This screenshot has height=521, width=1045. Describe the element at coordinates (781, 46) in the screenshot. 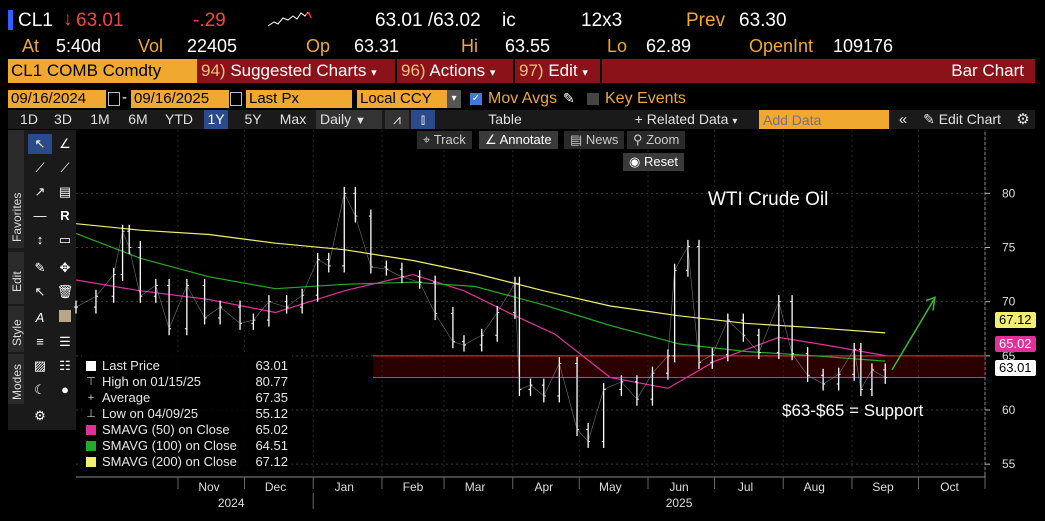

I see `openint-label: OpenInt` at that location.